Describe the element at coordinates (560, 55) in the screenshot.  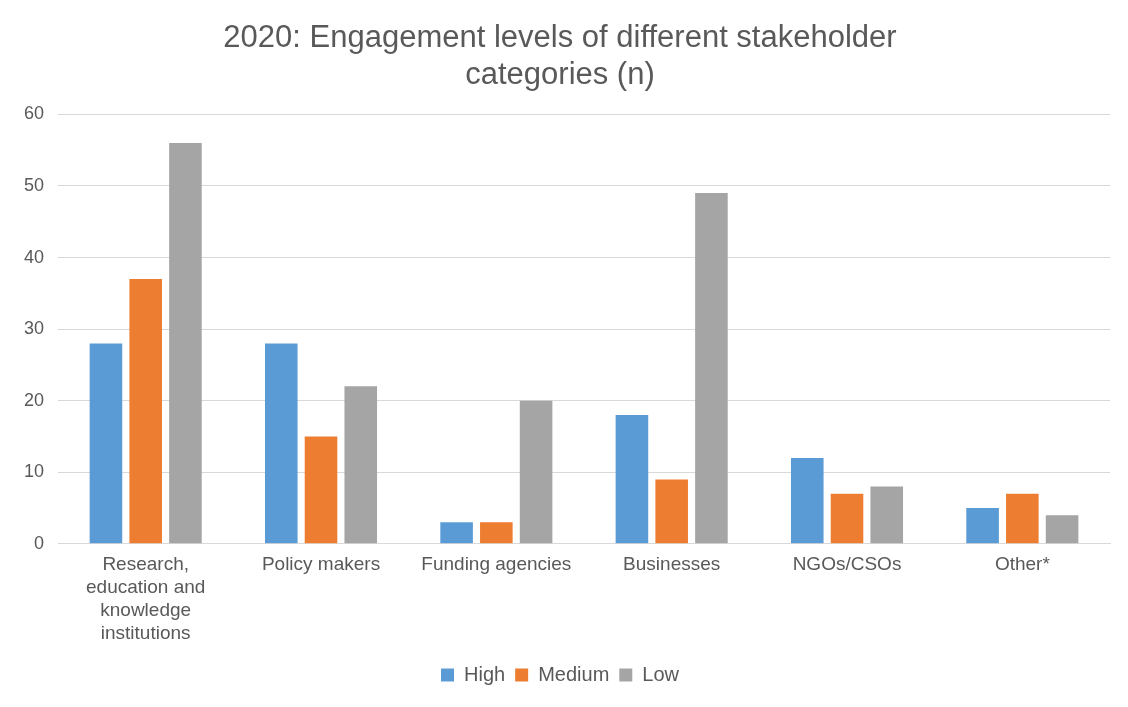
I see `chart-title: 2020: Engagement levels of different stakeholder categories (n)` at that location.